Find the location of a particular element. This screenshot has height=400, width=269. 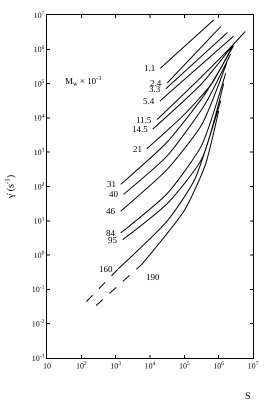

y-tick-label: 10$^{3}$ is located at coordinates (39, 152).